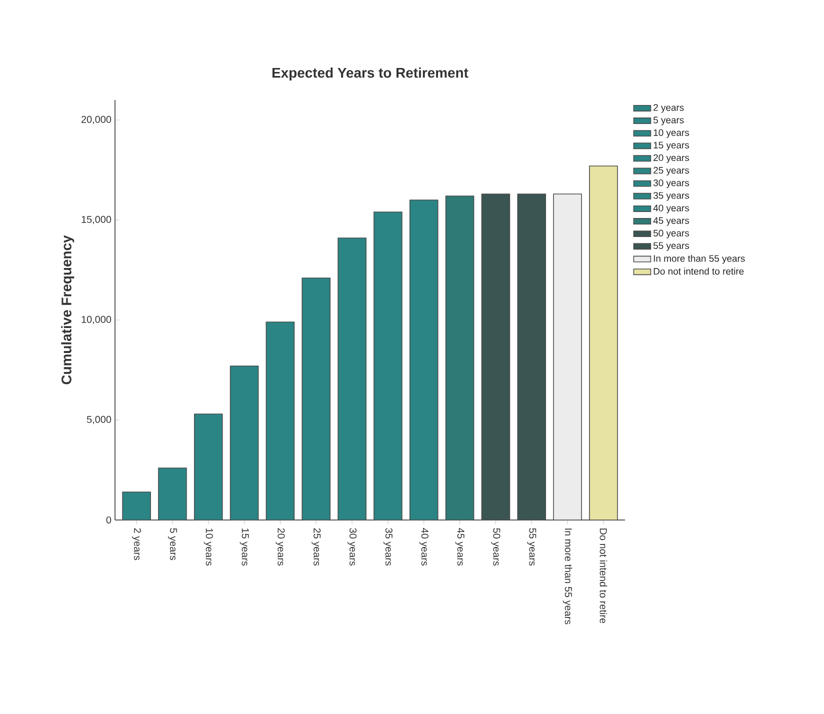 This screenshot has height=714, width=824. What do you see at coordinates (671, 209) in the screenshot?
I see `legend-label: 40 years` at bounding box center [671, 209].